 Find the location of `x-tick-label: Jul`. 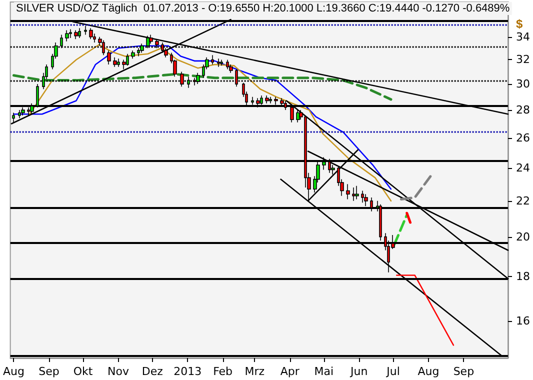

x-tick-label: Jul is located at coordinates (393, 371).